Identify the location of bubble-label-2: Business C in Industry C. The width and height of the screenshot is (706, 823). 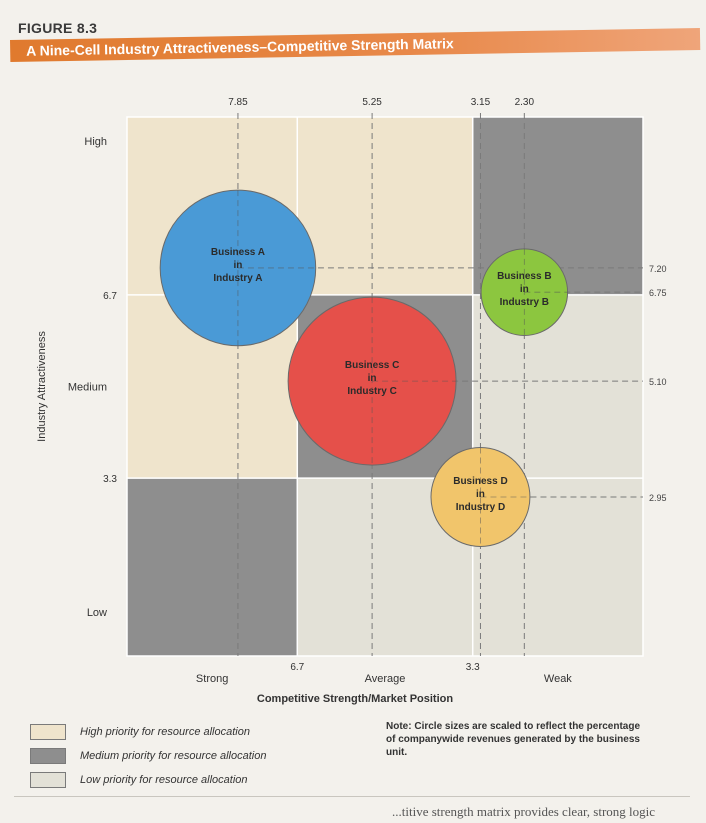
(372, 378).